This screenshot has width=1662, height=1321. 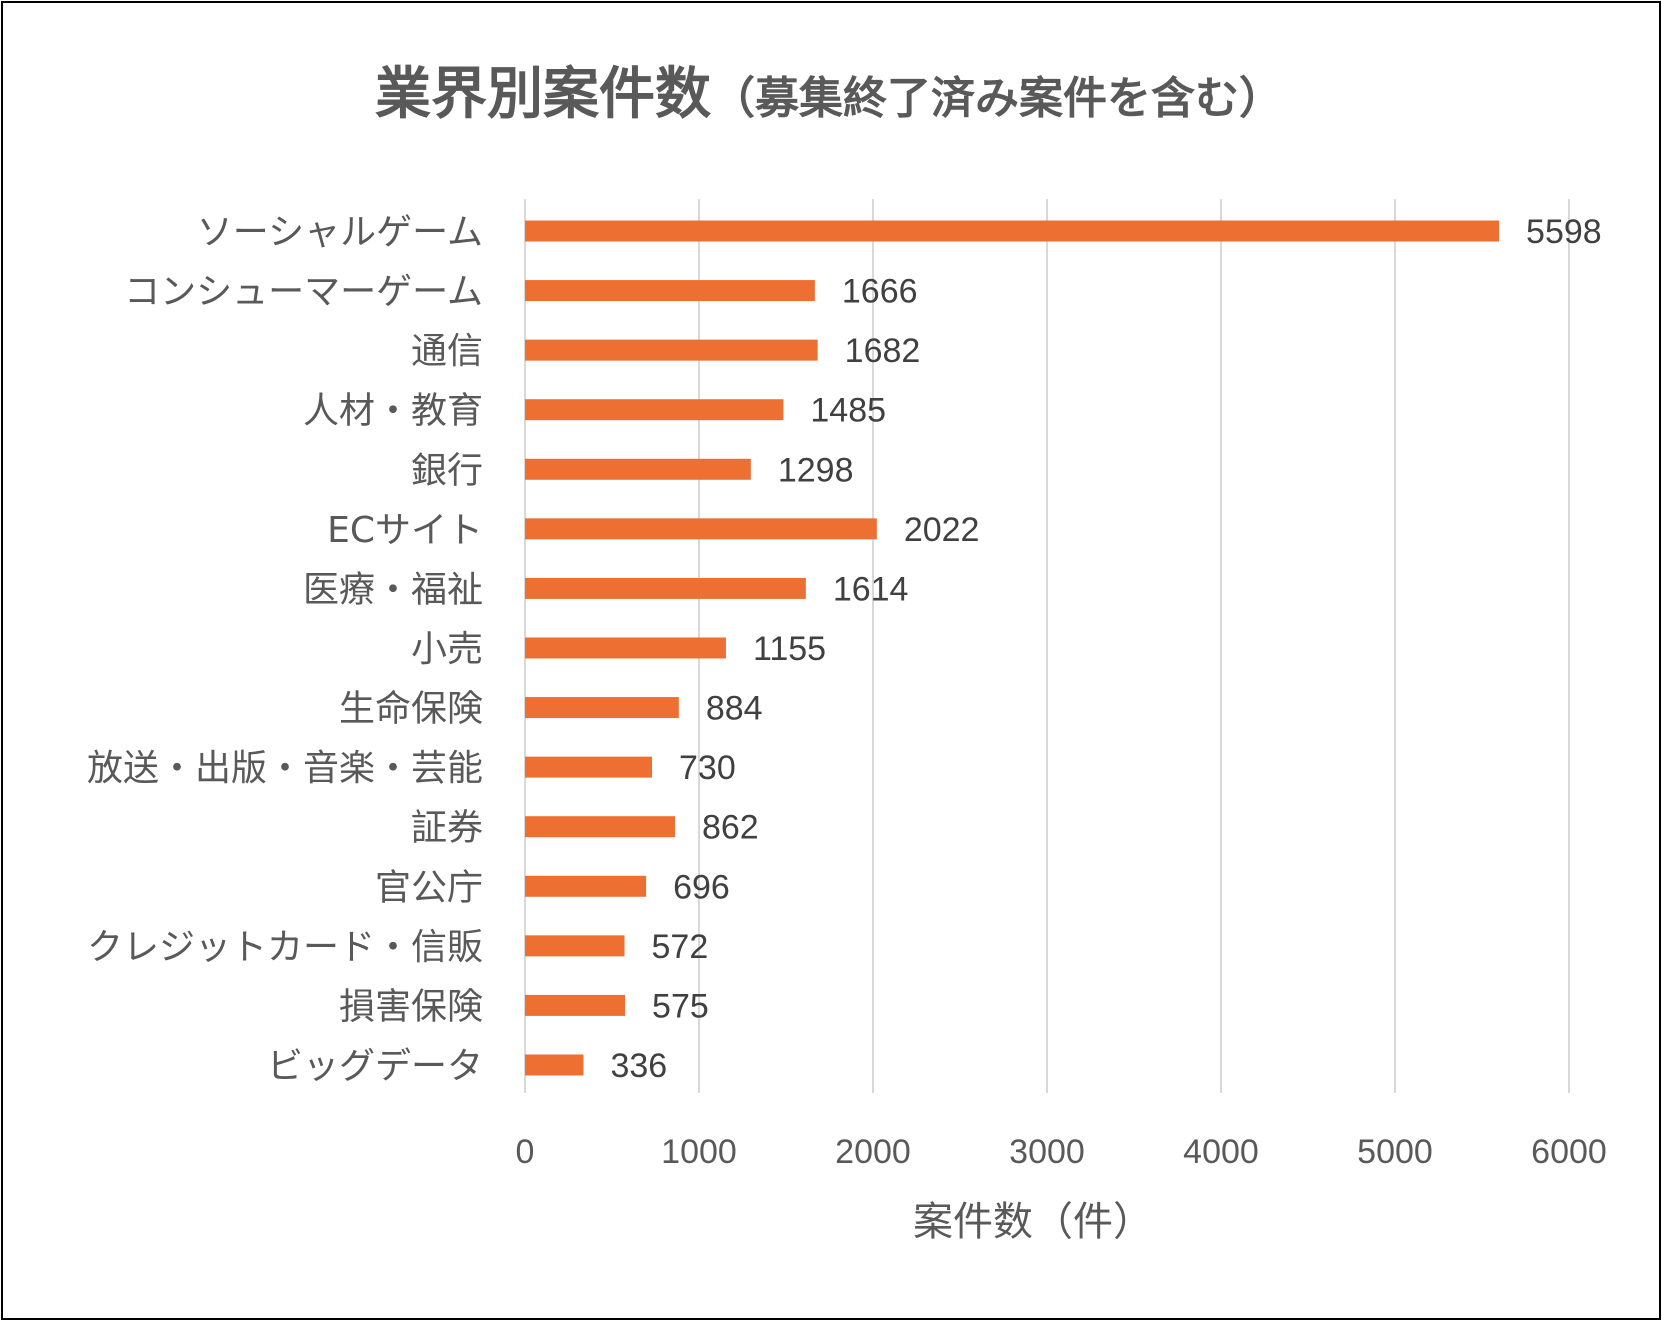 I want to click on value-label-3: 1485, so click(x=848, y=411).